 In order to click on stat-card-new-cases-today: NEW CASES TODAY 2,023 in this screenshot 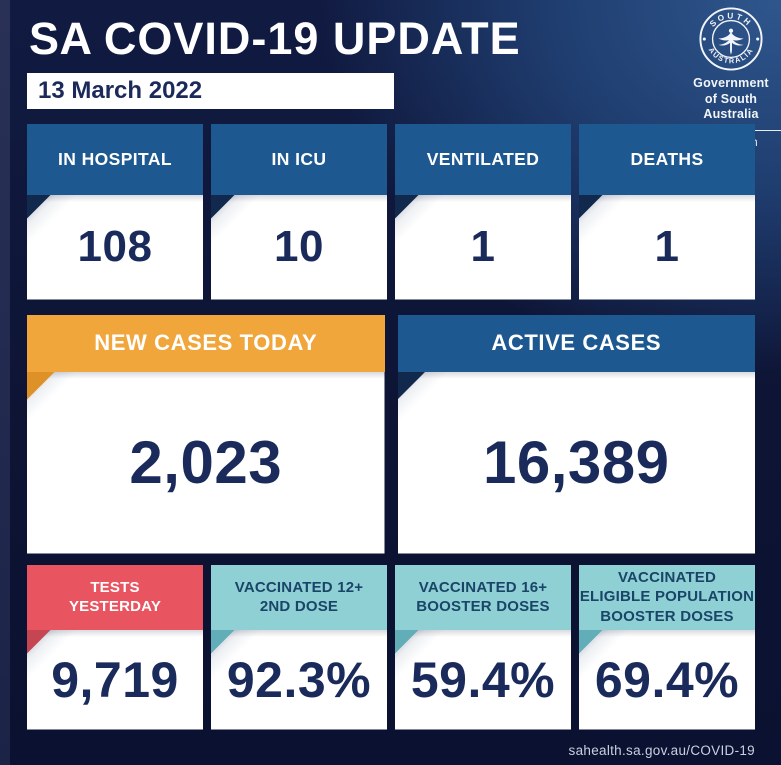, I will do `click(206, 434)`.